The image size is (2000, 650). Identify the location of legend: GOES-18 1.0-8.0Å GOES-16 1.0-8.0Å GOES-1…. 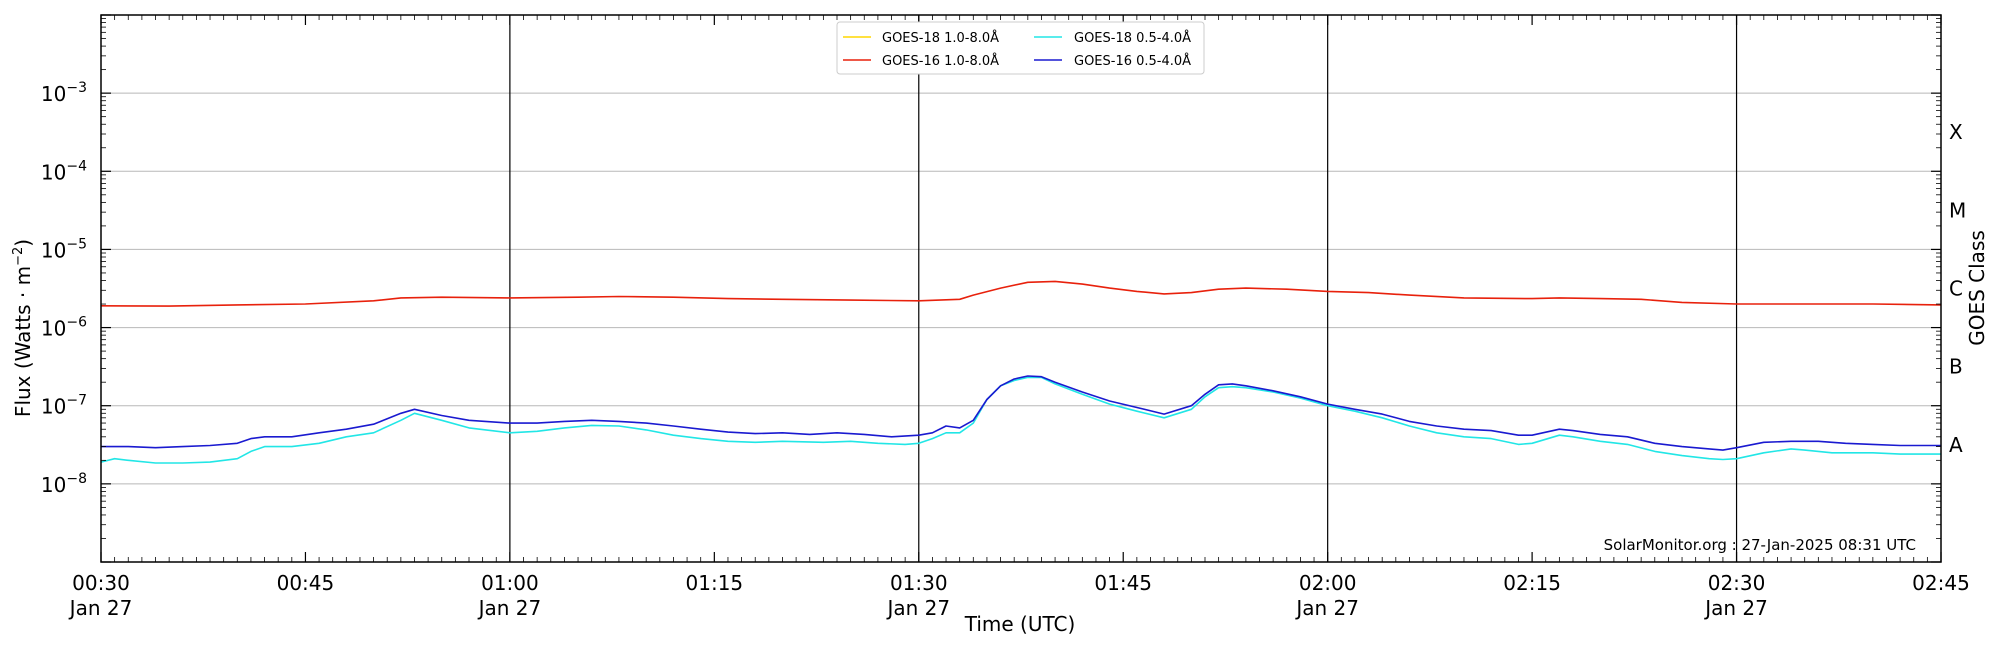
(1020, 48).